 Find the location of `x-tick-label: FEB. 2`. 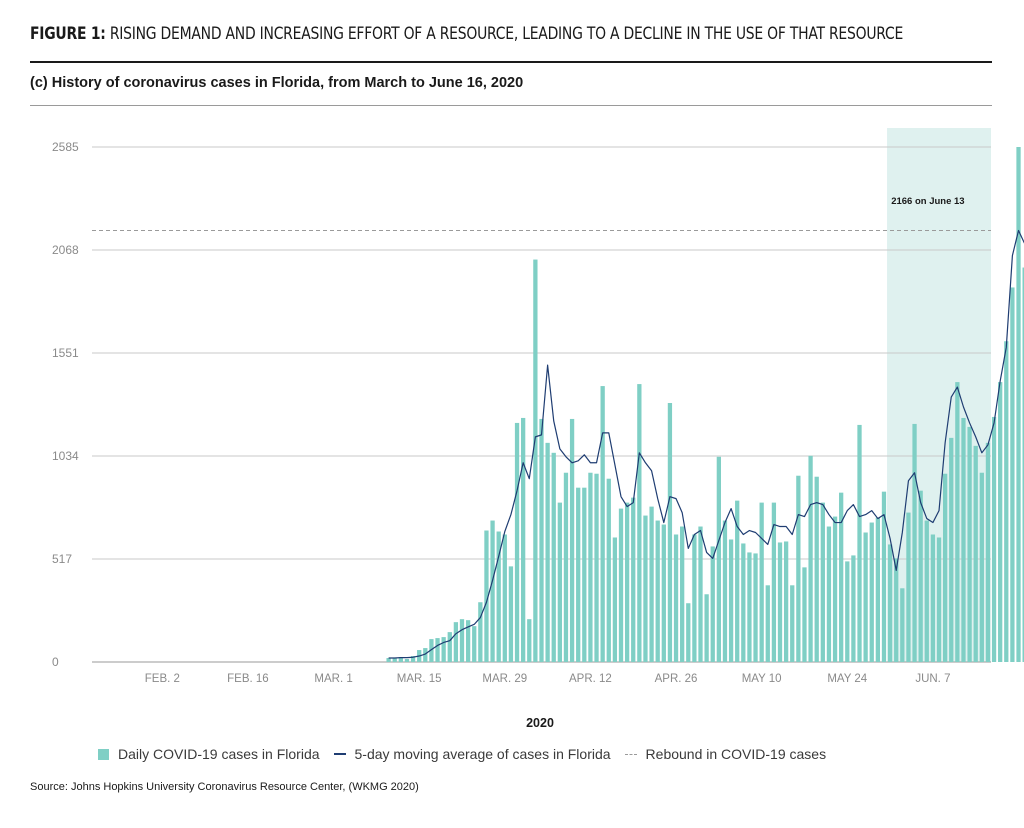

x-tick-label: FEB. 2 is located at coordinates (162, 679).